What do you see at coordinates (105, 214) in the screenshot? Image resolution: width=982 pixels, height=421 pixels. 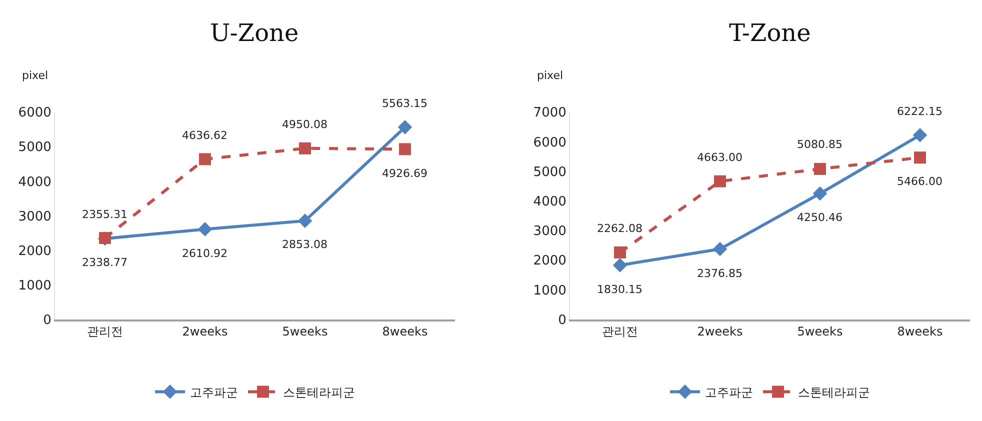 I see `data-label: 2355.31` at bounding box center [105, 214].